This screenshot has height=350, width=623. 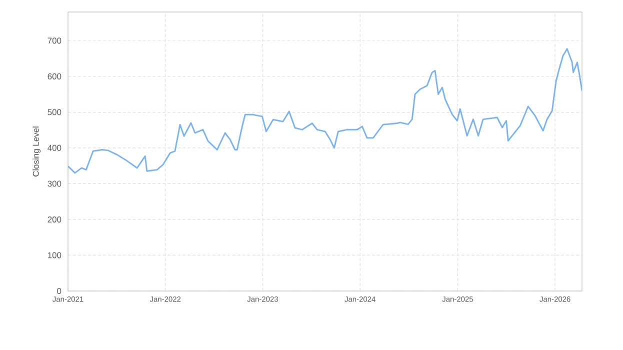 I want to click on y-tick-label: 100, so click(x=55, y=255).